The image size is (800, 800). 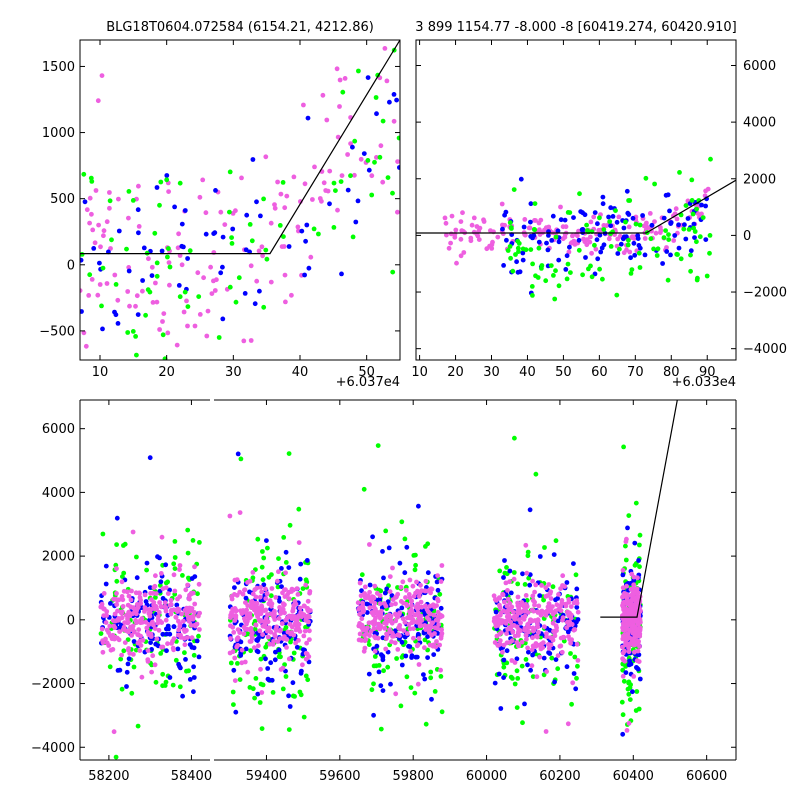 What do you see at coordinates (704, 382) in the screenshot?
I see `right-panel-offset-label: +6.033e4` at bounding box center [704, 382].